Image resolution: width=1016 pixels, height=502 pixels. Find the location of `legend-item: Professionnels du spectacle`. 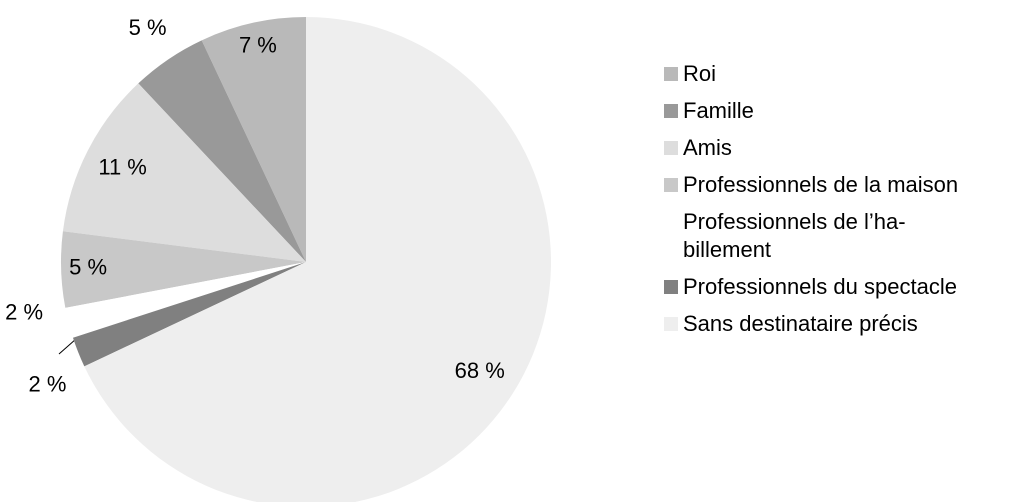

legend-item: Professionnels du spectacle is located at coordinates (811, 287).